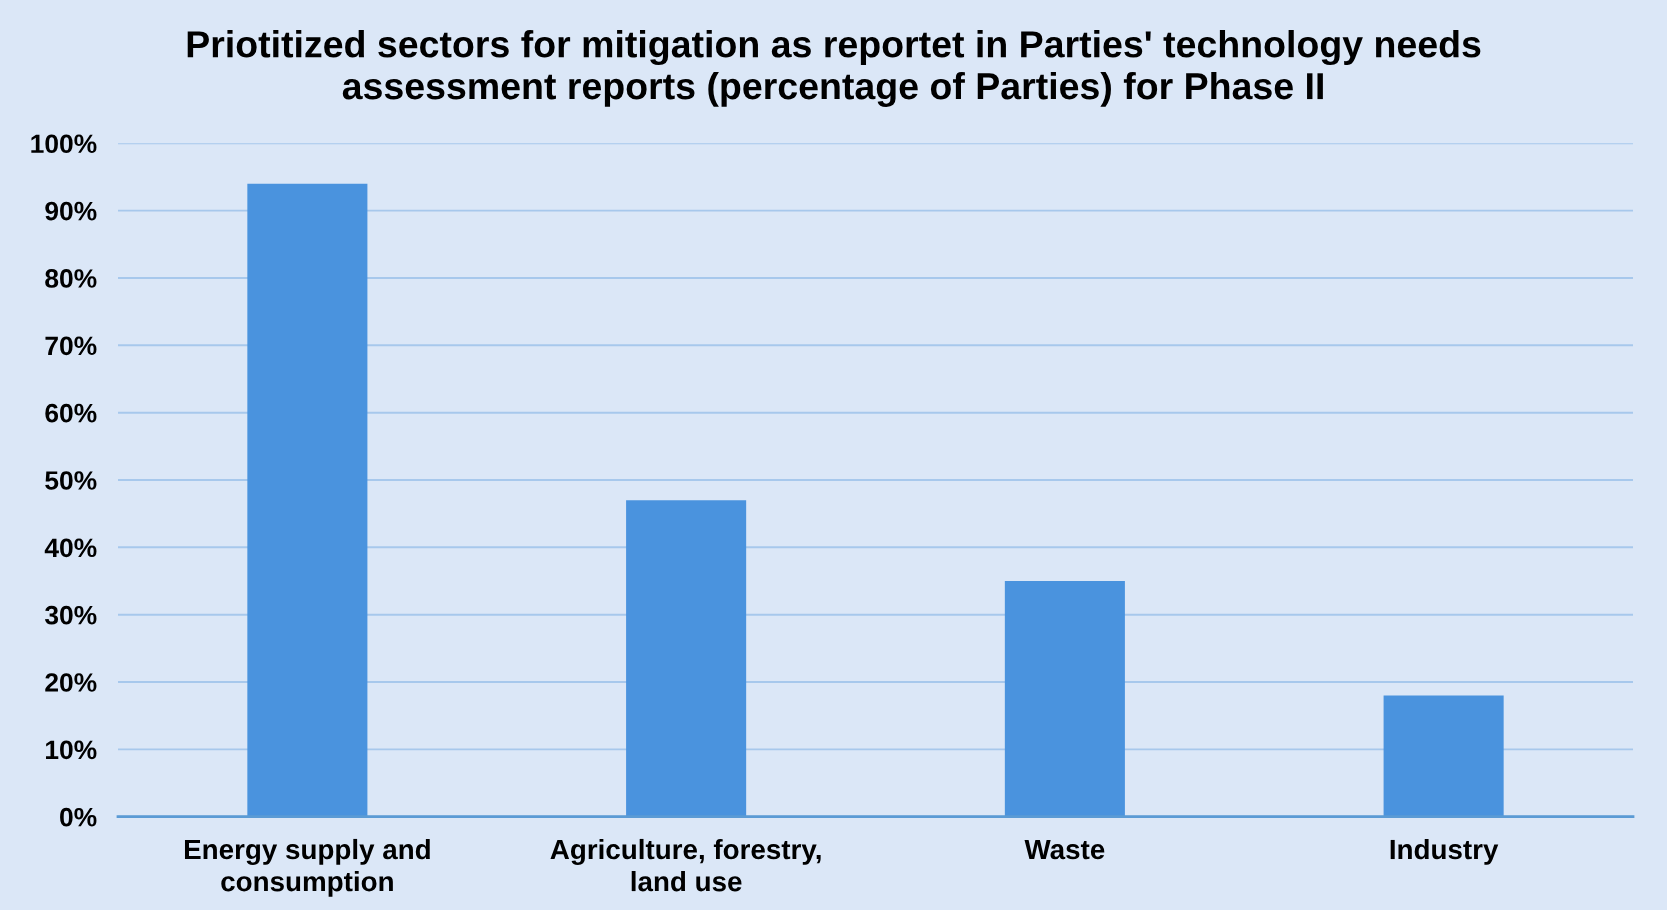  Describe the element at coordinates (1064, 849) in the screenshot. I see `x-tick-label: Waste` at that location.